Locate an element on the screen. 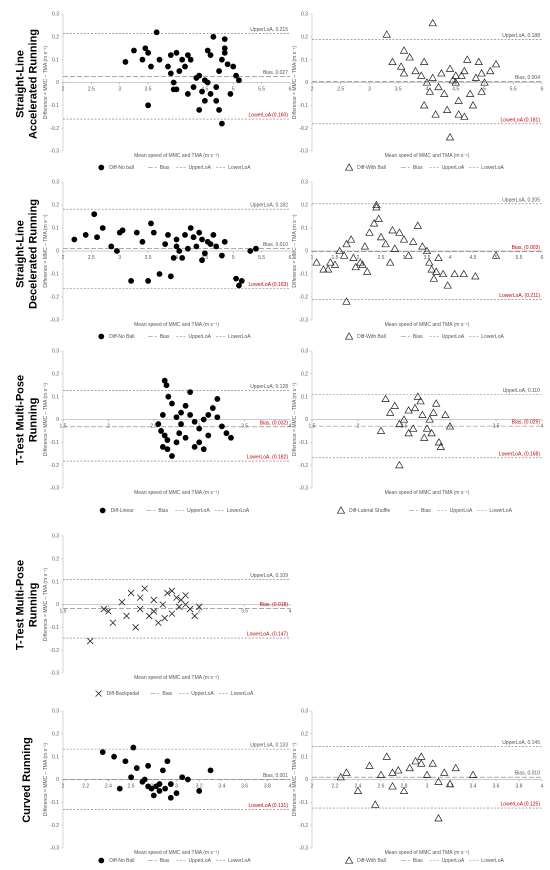 The image size is (550, 870). lower-loa-label: LowerLoA (0.125) is located at coordinates (521, 805).